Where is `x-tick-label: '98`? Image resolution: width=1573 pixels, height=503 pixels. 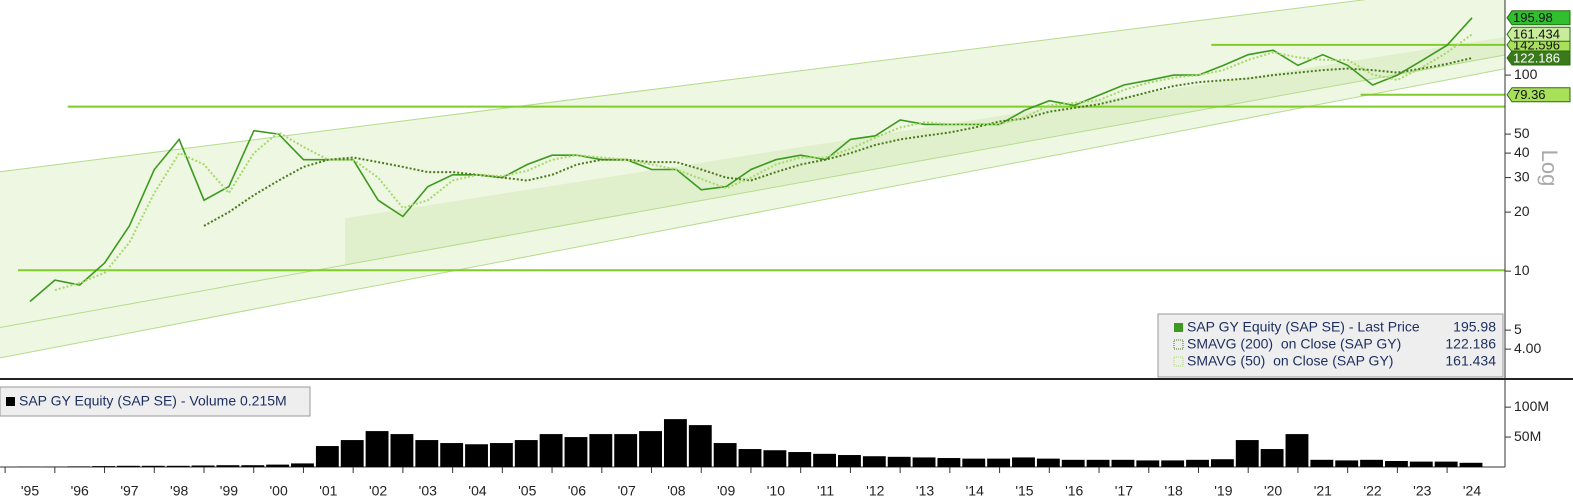 x-tick-label: '98 is located at coordinates (179, 491).